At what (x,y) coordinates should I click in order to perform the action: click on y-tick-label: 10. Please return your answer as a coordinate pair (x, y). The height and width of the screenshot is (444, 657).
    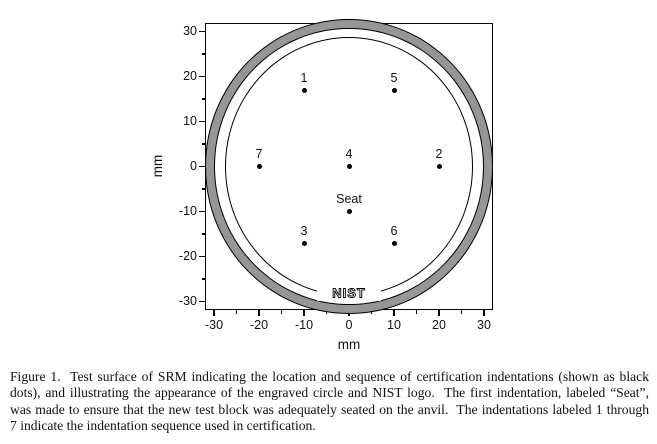
    Looking at the image, I should click on (190, 121).